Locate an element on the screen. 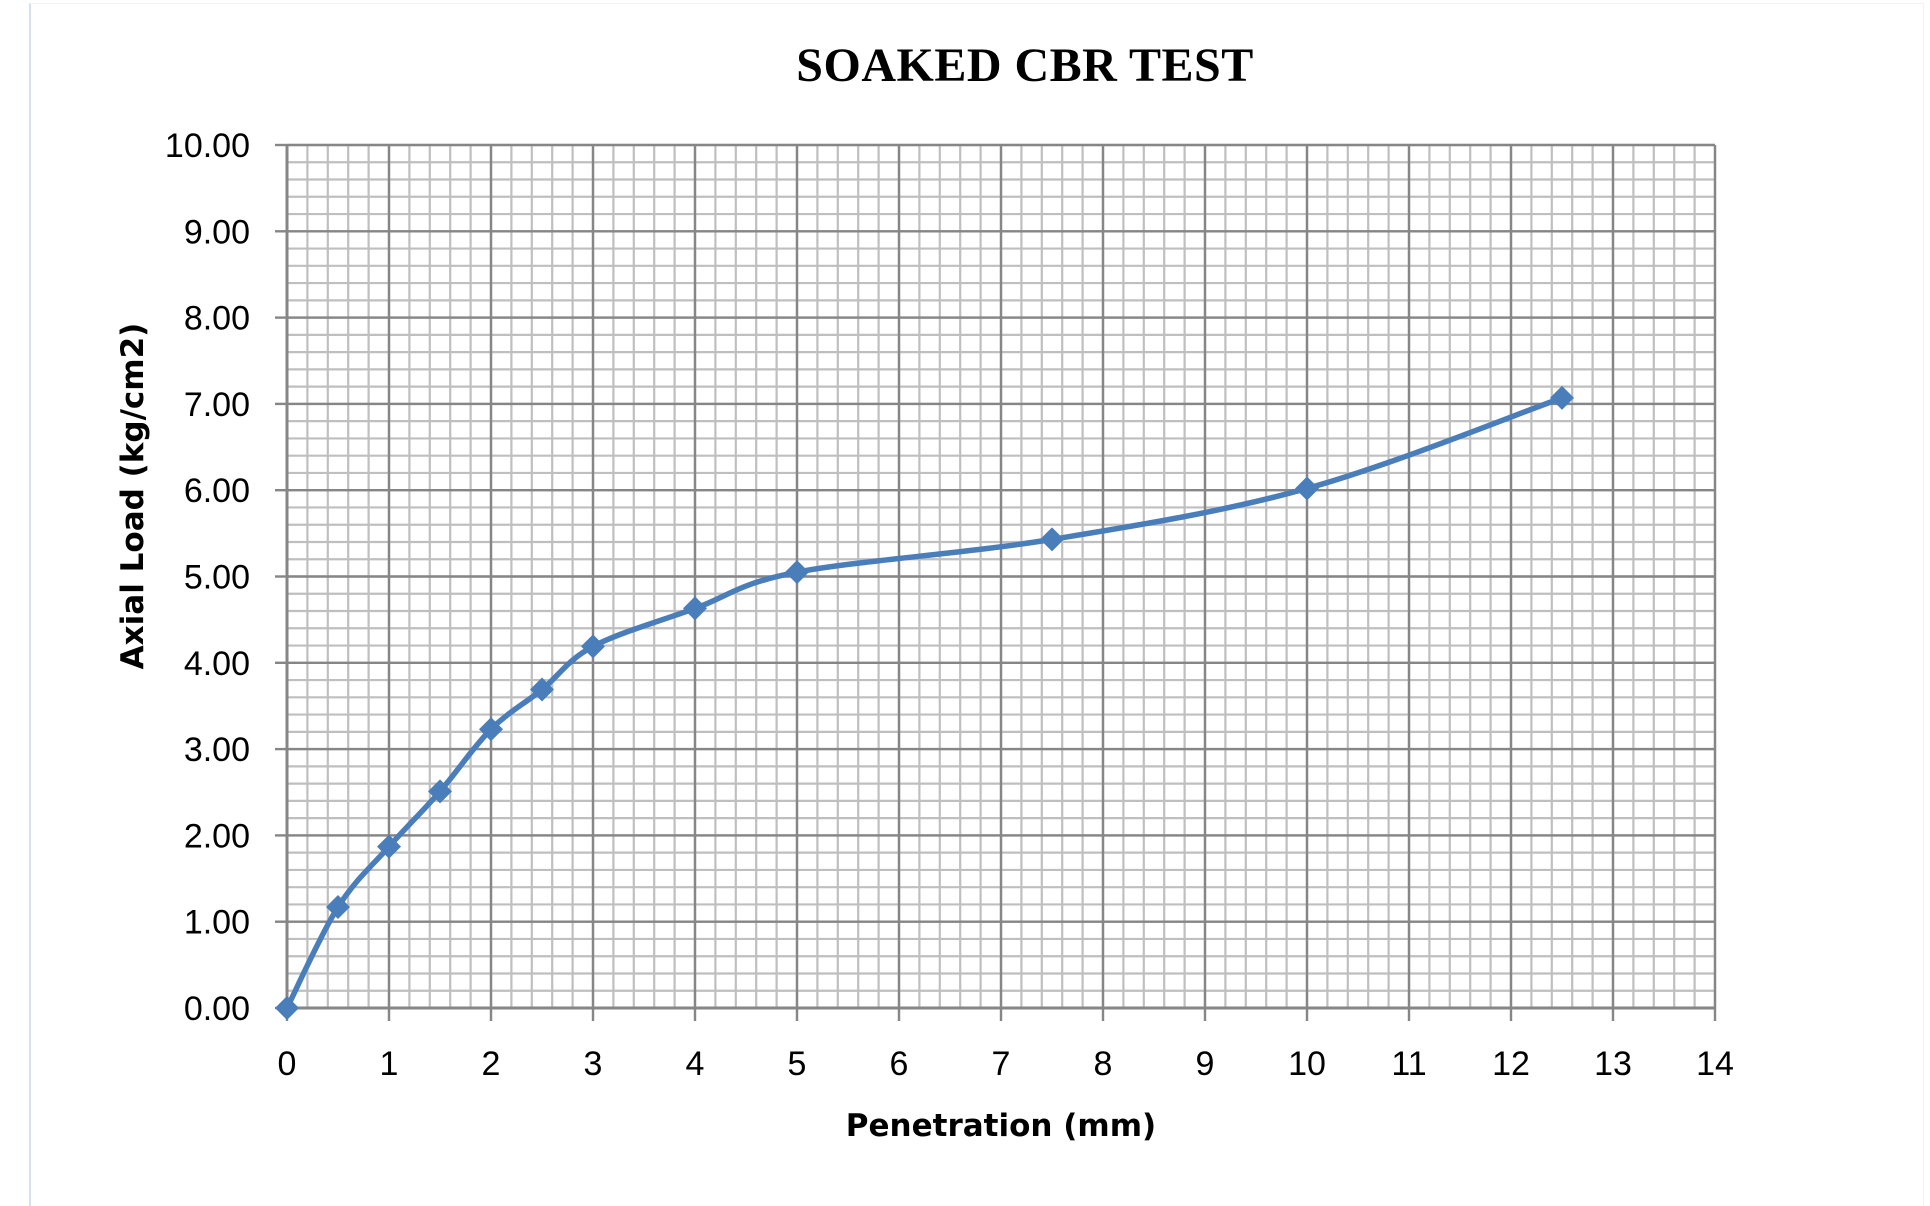 This screenshot has height=1206, width=1930. y-tick-label: 4.00 is located at coordinates (217, 664).